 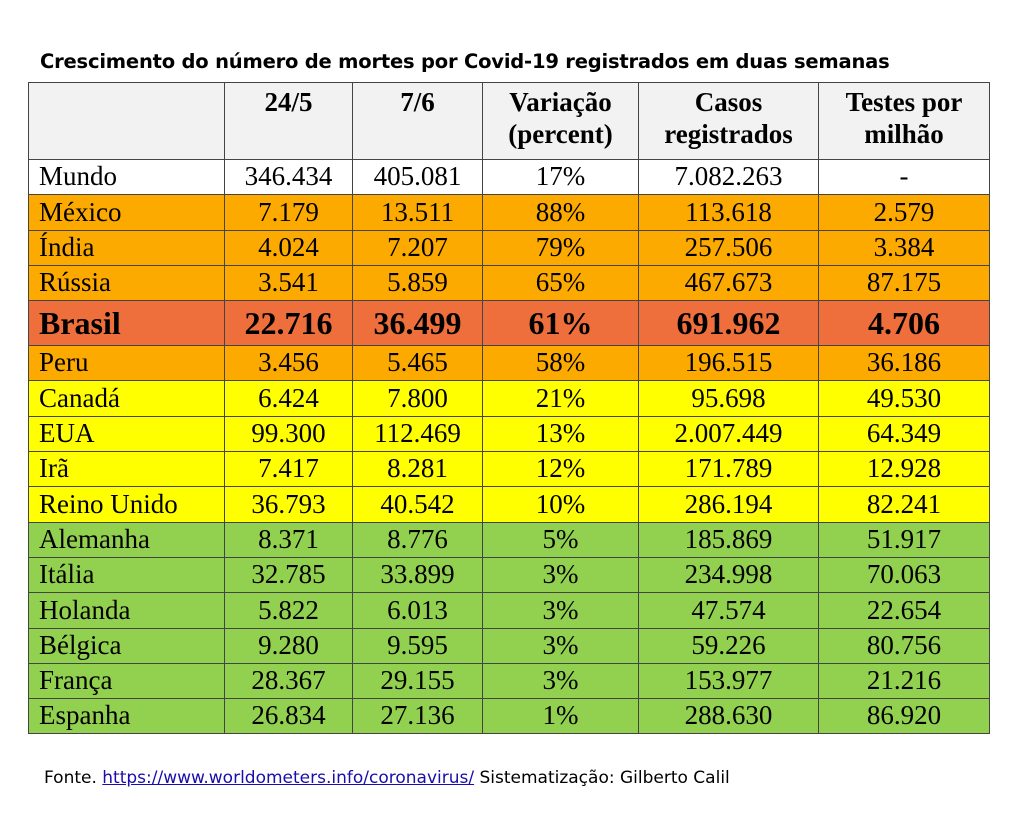 I want to click on tests-cell: 2.579, so click(x=904, y=212).